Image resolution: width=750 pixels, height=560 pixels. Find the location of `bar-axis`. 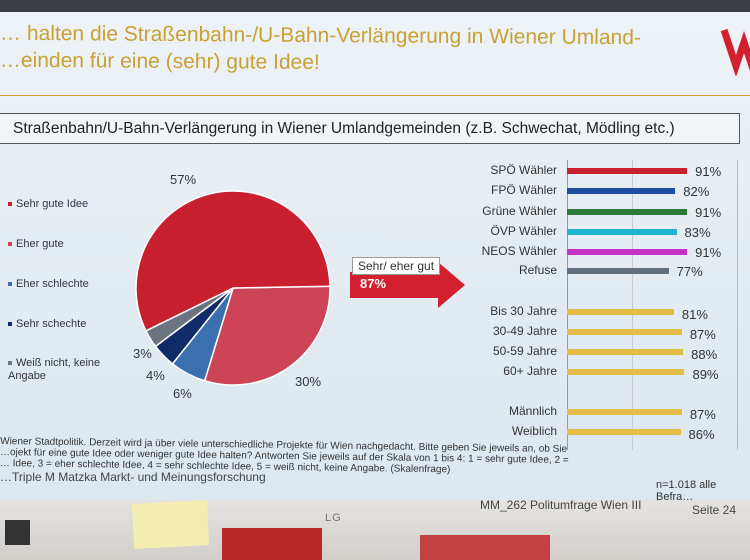

bar-axis is located at coordinates (567, 305).